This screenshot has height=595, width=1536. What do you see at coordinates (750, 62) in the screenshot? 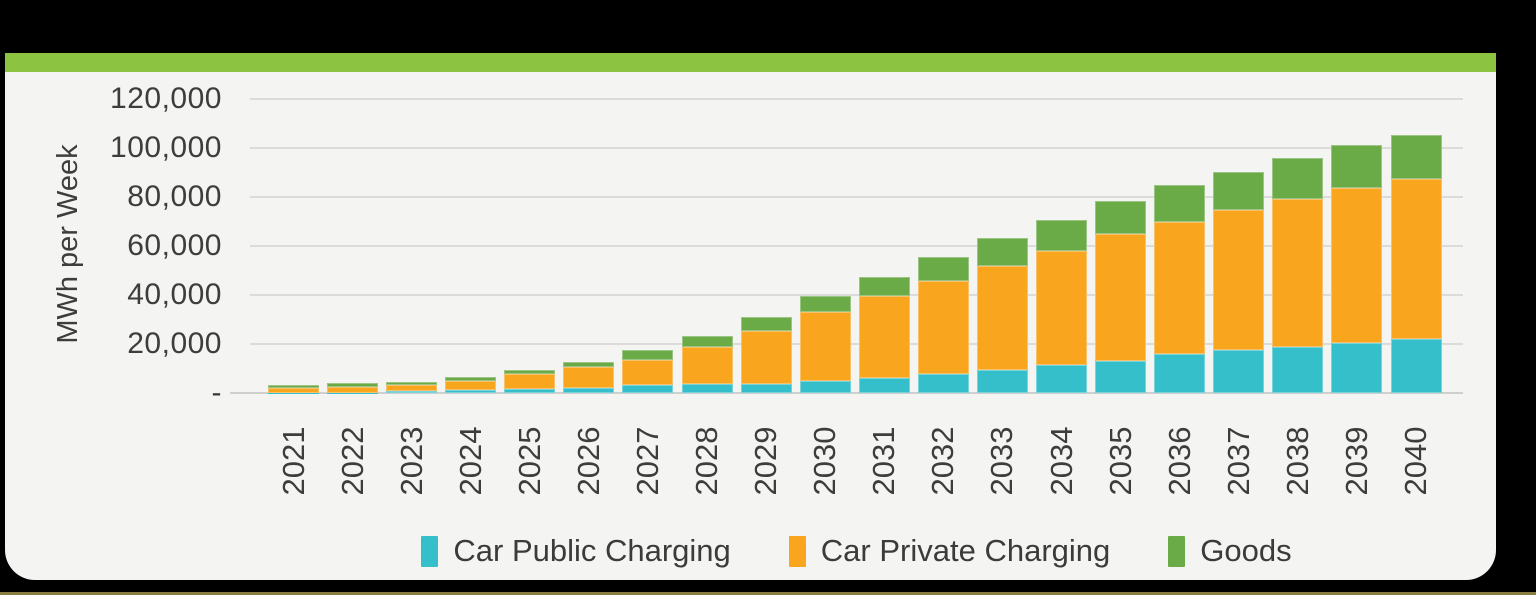
I see `header-accent-bar` at bounding box center [750, 62].